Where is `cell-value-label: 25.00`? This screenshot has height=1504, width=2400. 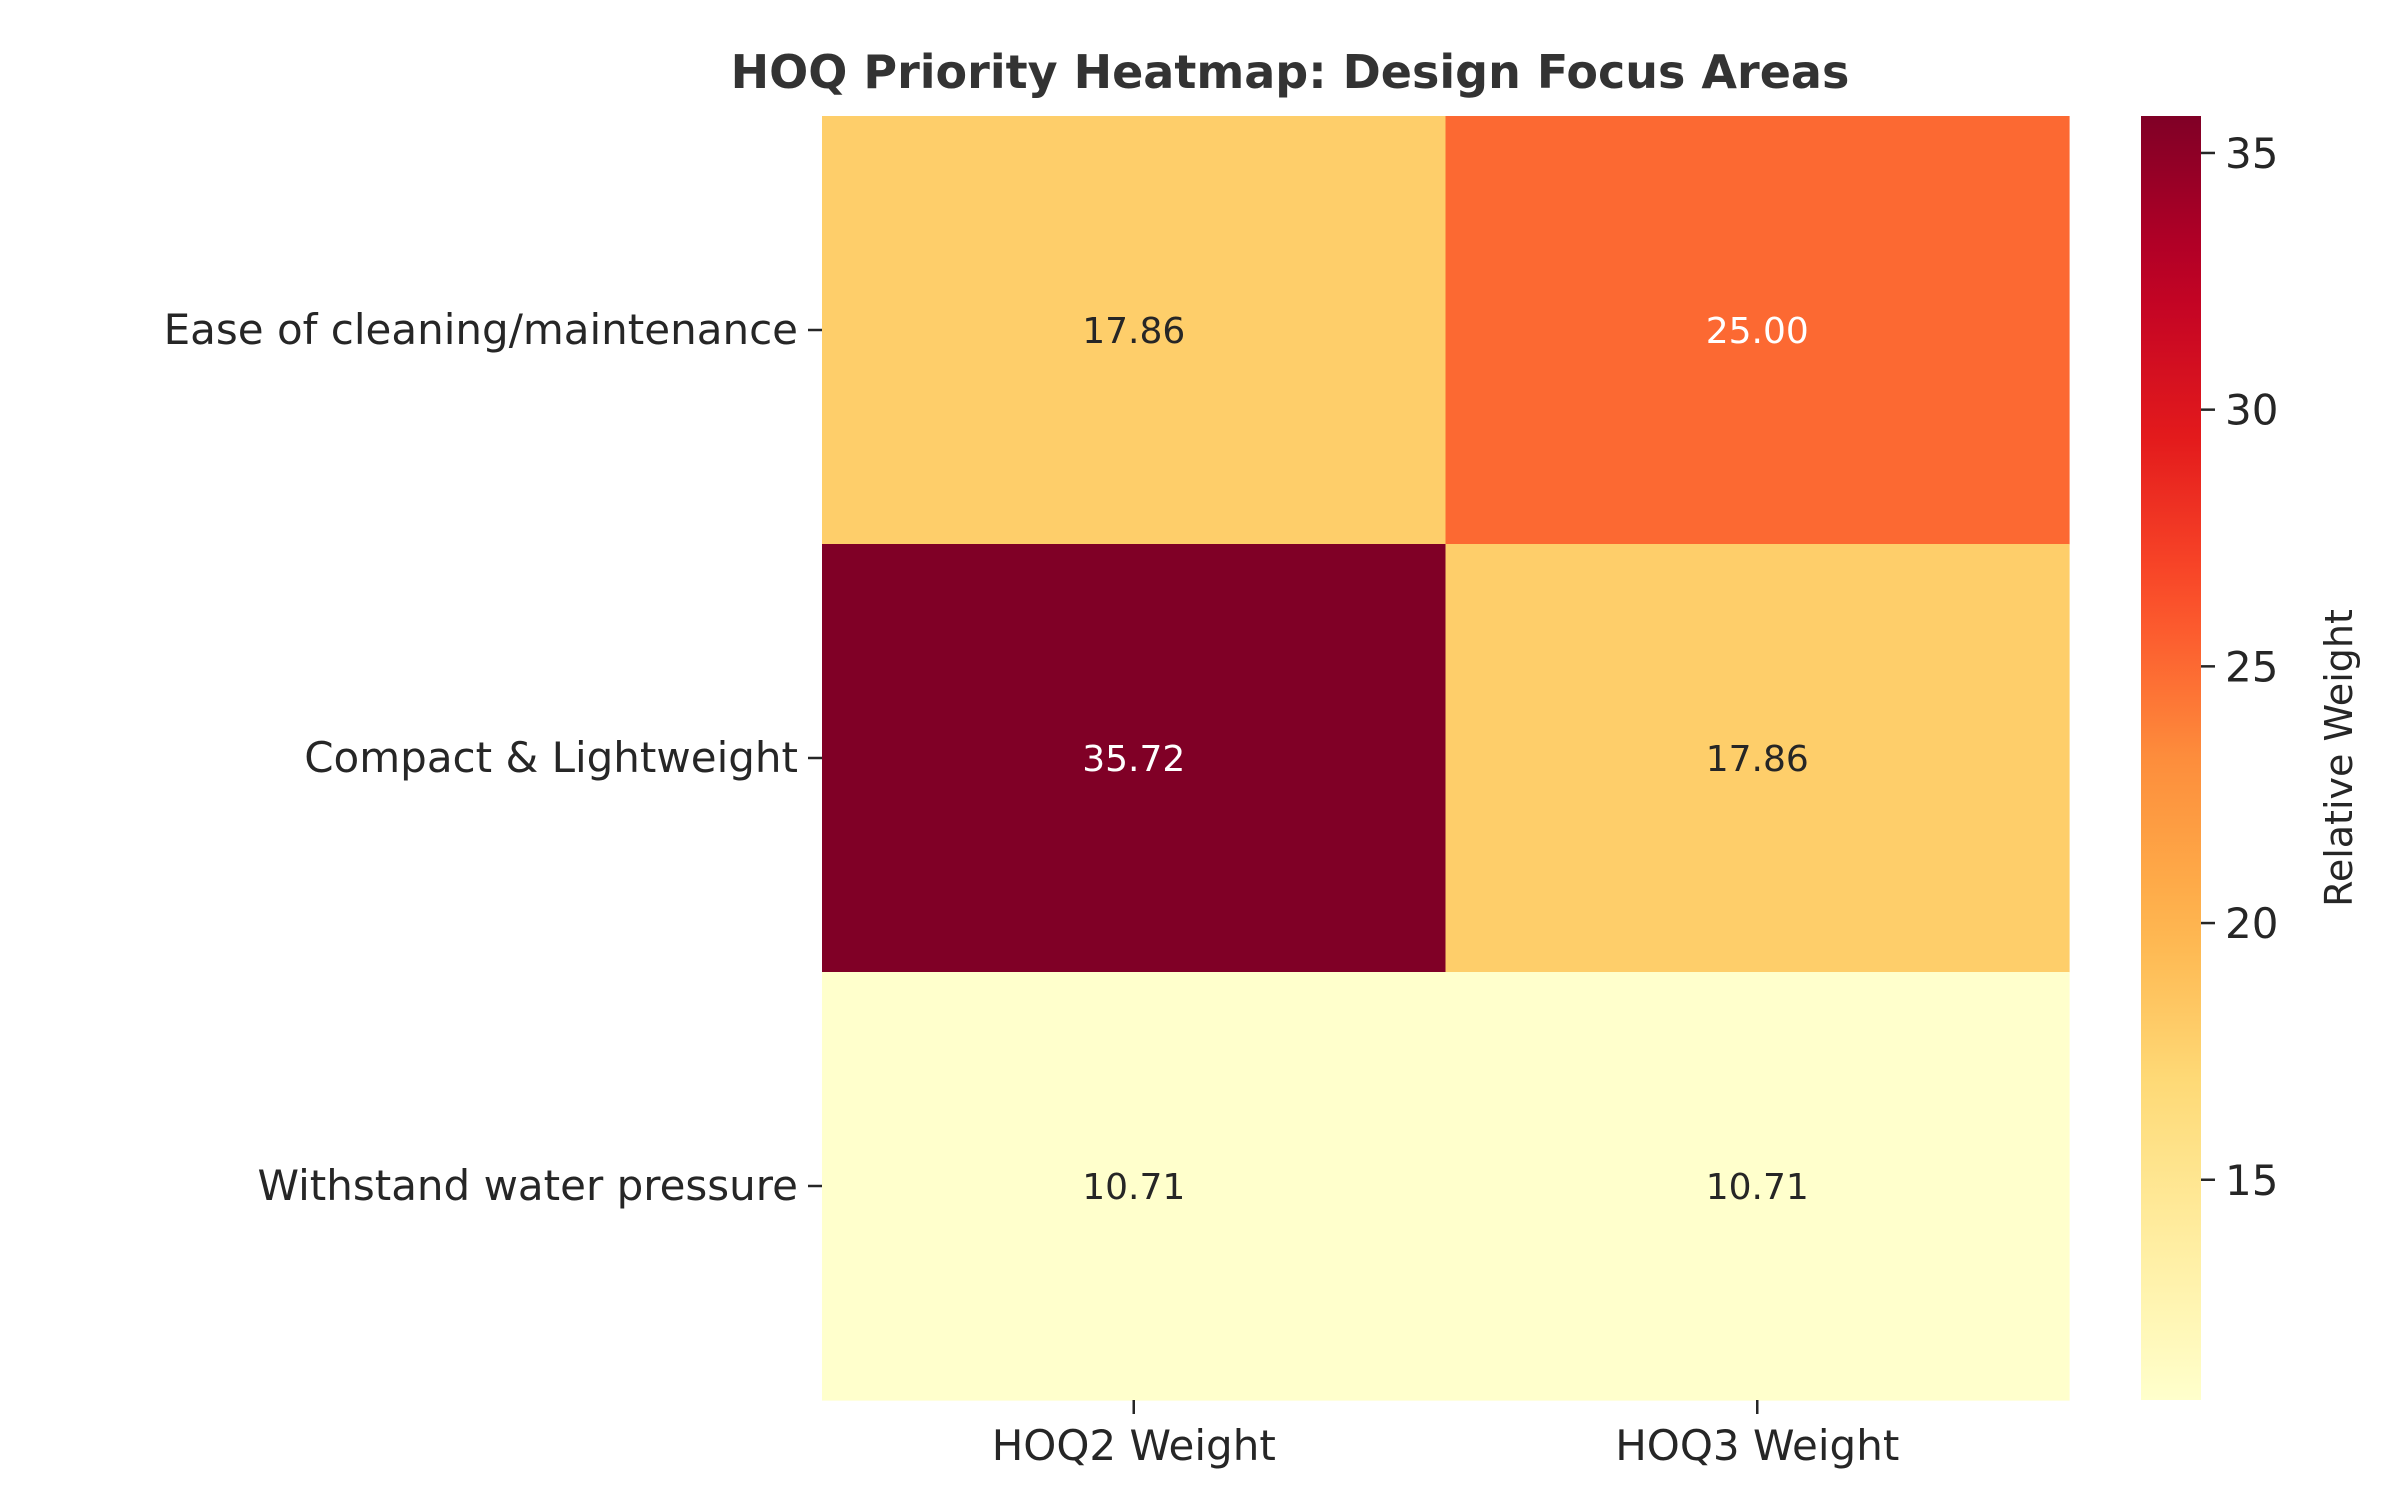 cell-value-label: 25.00 is located at coordinates (1757, 331).